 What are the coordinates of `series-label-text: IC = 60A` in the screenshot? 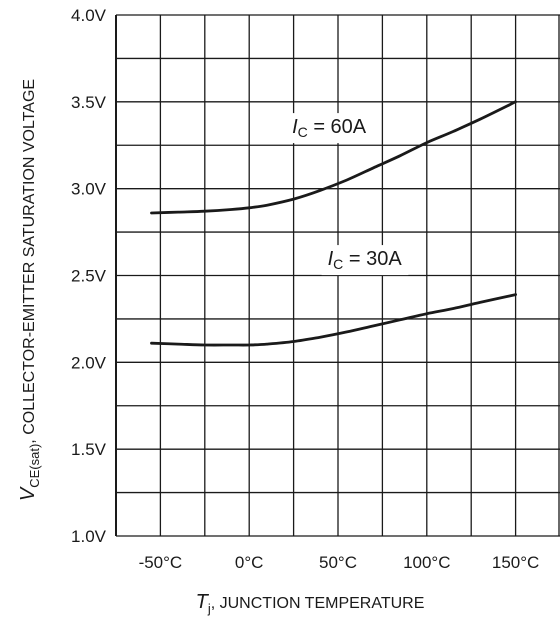 It's located at (329, 128).